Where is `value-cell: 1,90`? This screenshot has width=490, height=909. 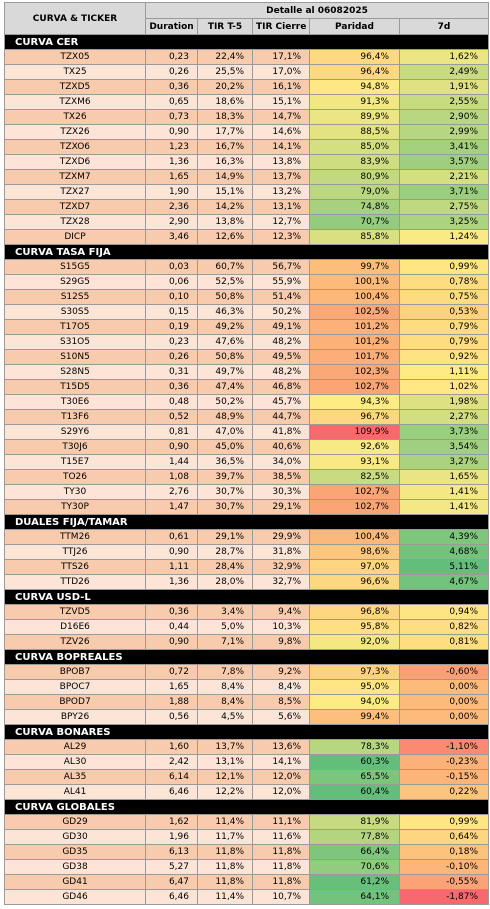
value-cell: 1,90 is located at coordinates (171, 192).